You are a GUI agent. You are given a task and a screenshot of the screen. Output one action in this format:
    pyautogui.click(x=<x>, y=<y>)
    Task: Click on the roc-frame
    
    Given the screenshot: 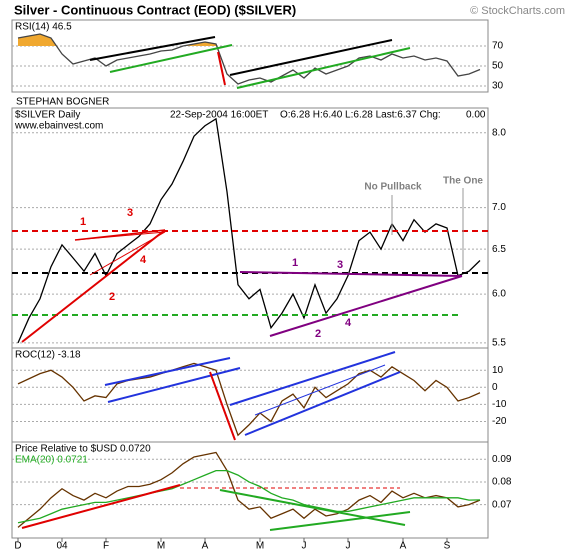 What is the action you would take?
    pyautogui.click(x=250, y=395)
    